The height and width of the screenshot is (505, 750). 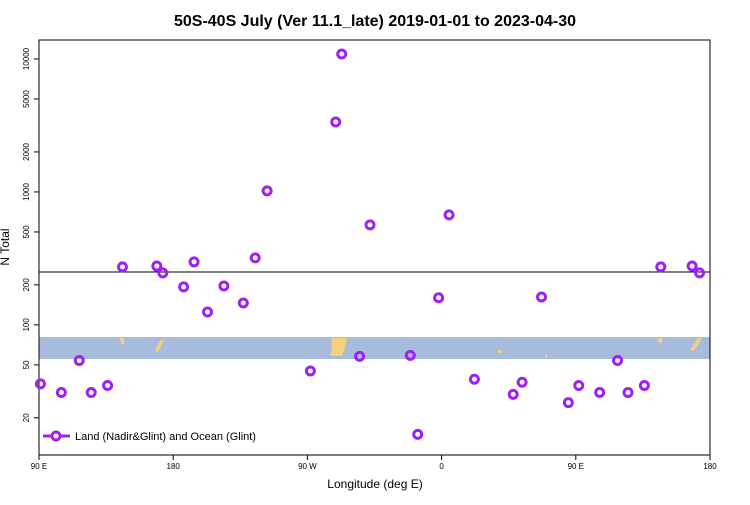 What do you see at coordinates (26, 232) in the screenshot?
I see `y-tick-label: 500` at bounding box center [26, 232].